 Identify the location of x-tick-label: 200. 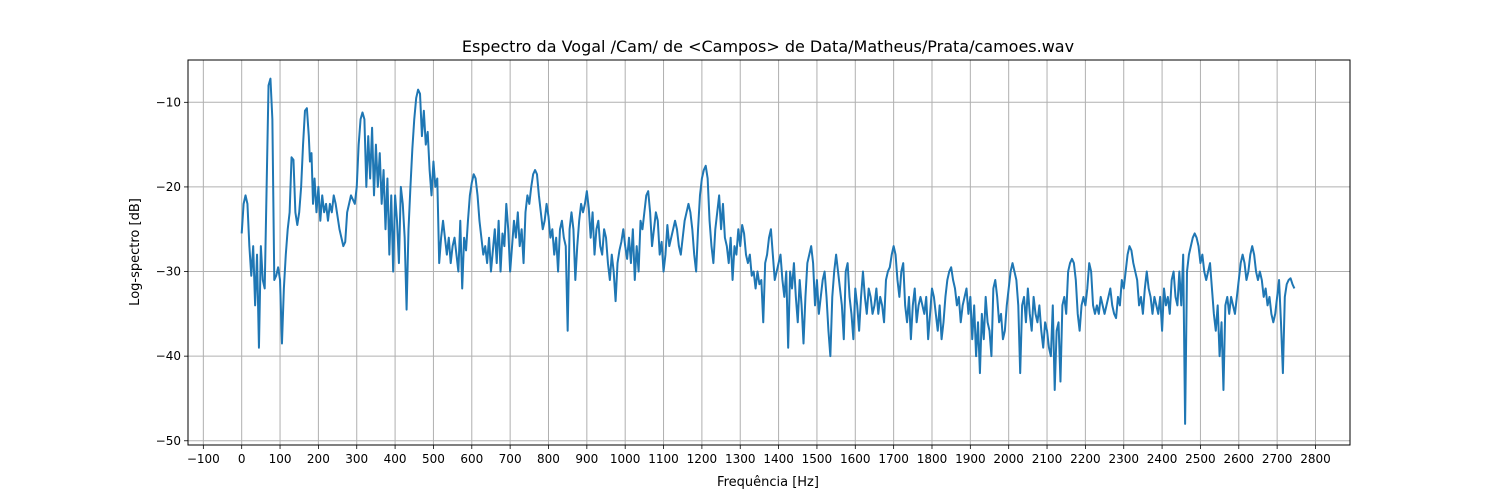
(318, 459).